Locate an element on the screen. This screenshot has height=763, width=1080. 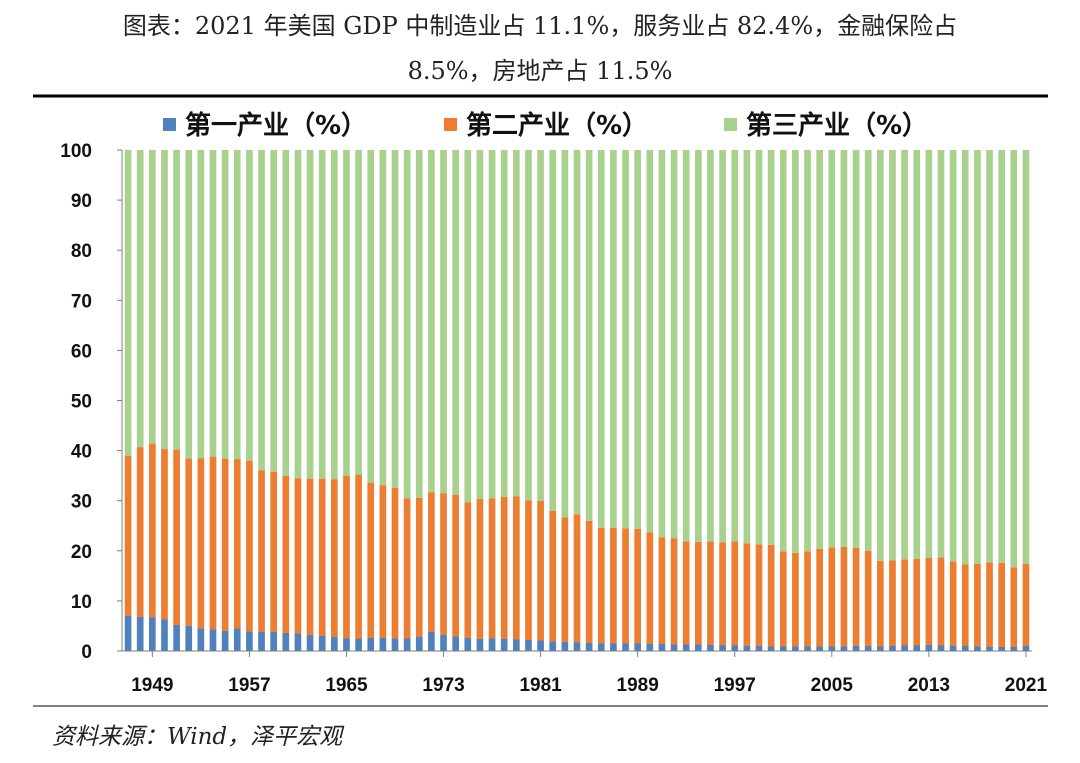
bar-tertiary-1986 is located at coordinates (601, 339).